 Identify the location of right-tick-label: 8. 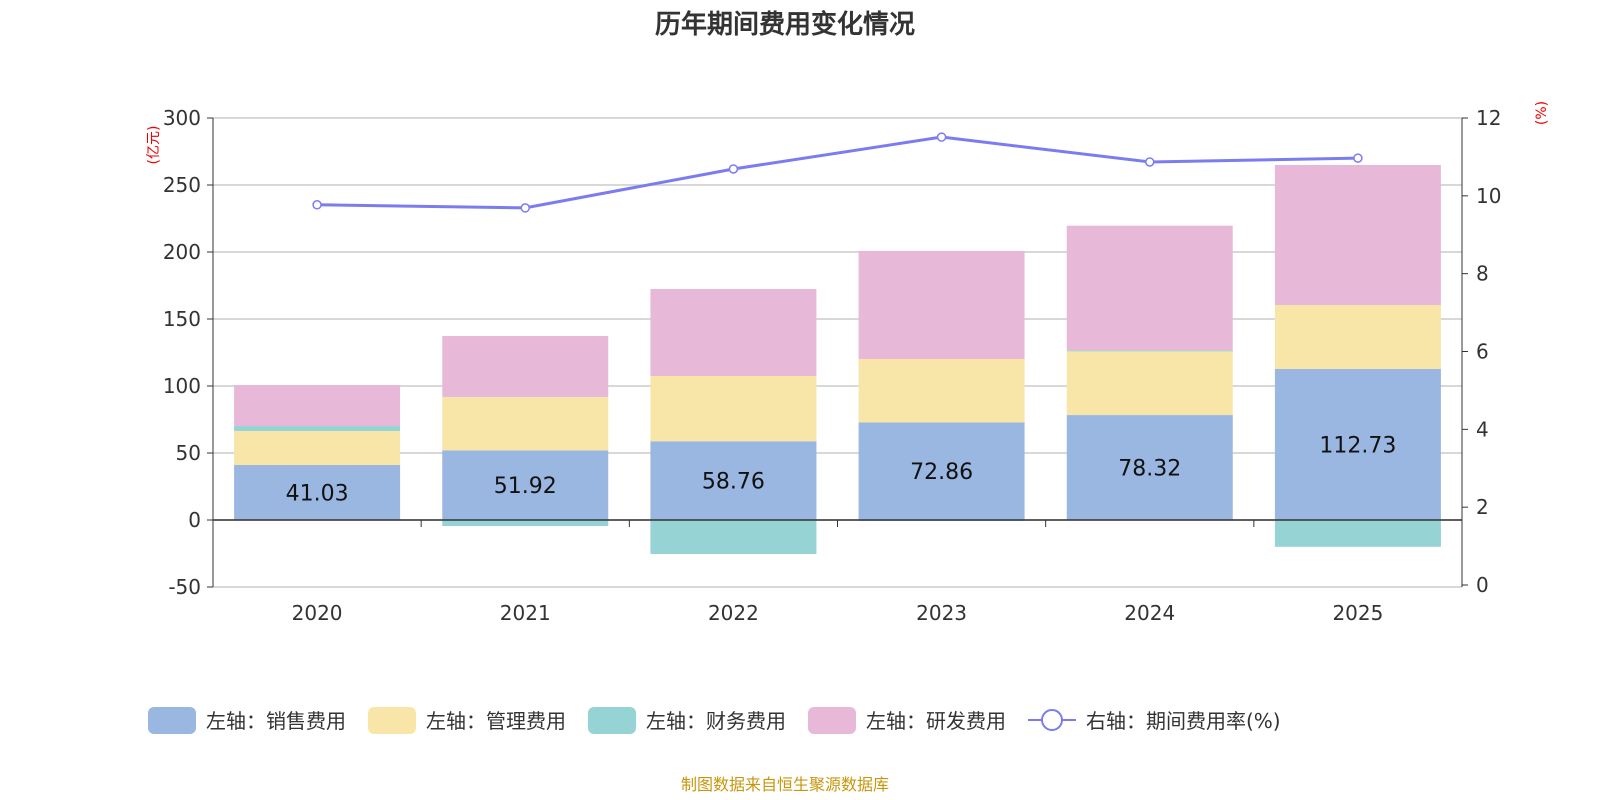
(1482, 274).